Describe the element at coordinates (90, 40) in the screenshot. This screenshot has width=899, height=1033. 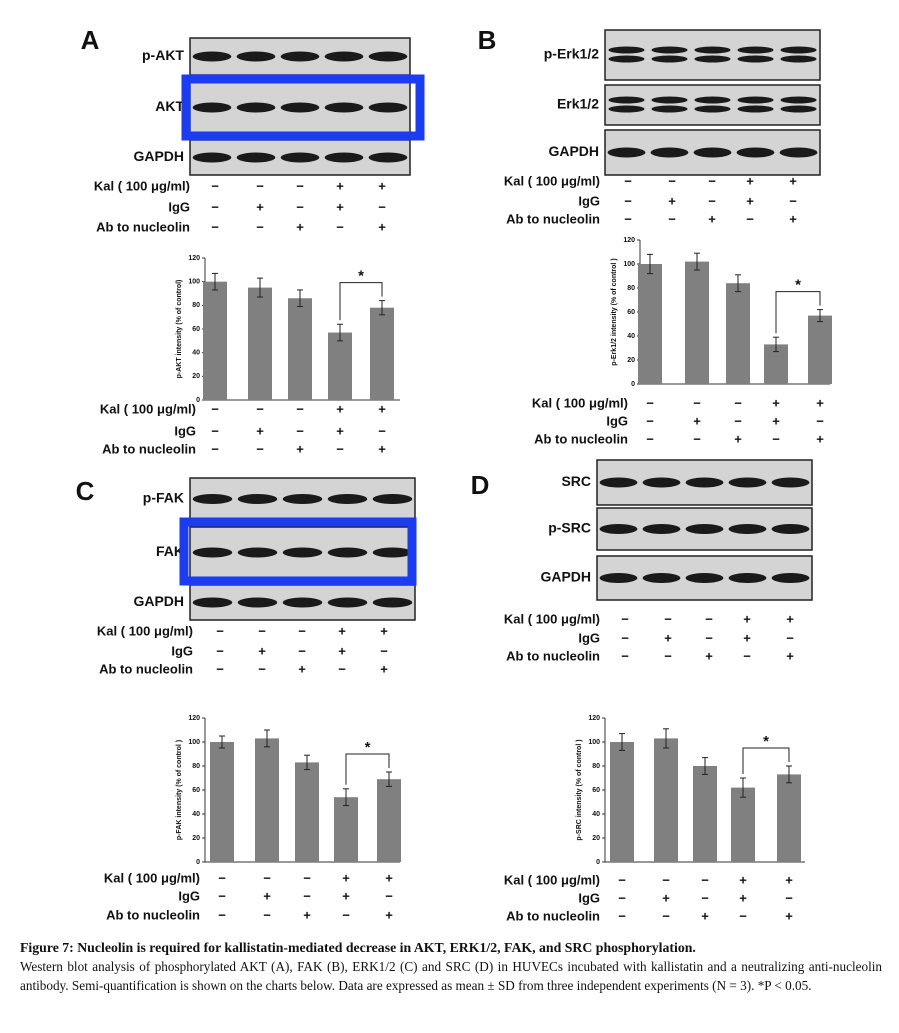
I see `panel-letter: A` at that location.